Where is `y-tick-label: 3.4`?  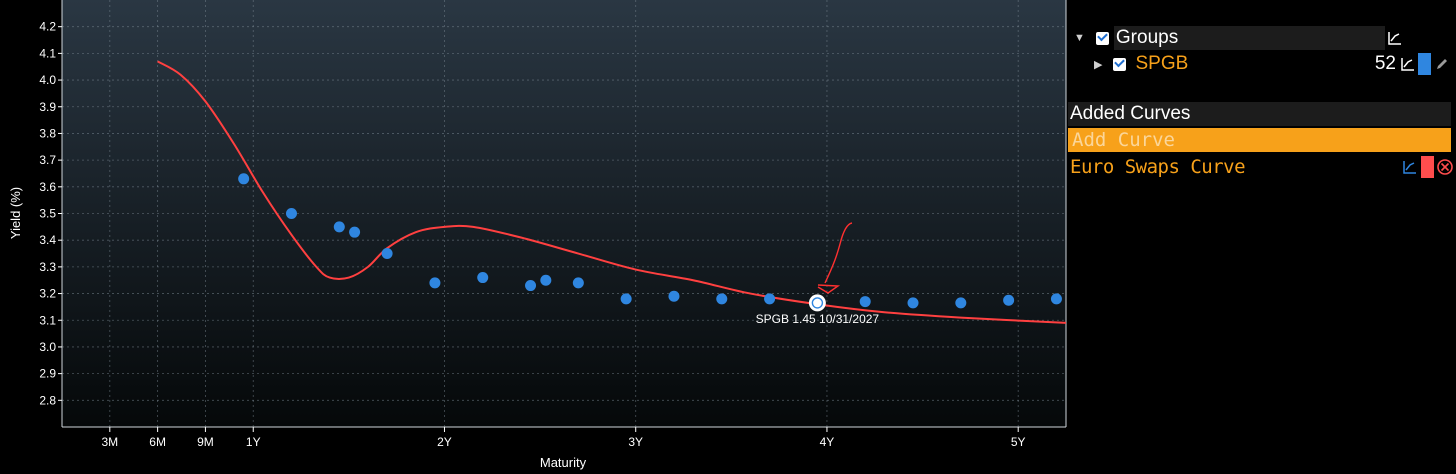
y-tick-label: 3.4 is located at coordinates (47, 240).